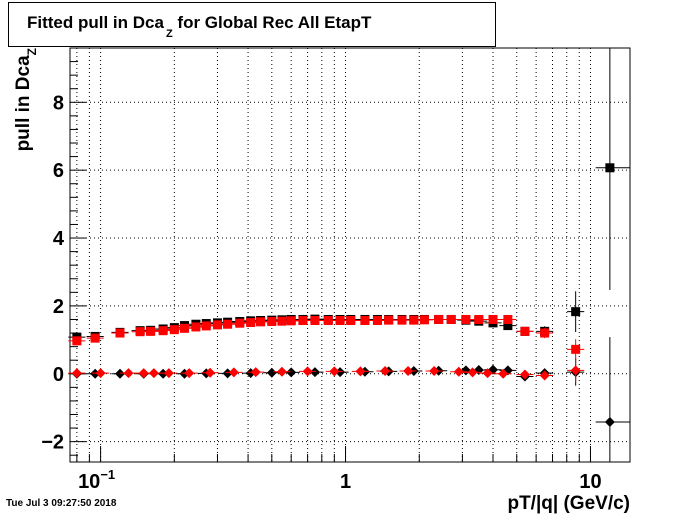 This screenshot has width=700, height=514. Describe the element at coordinates (61, 503) in the screenshot. I see `timestamp: Tue Jul 3 09:27:50 2018` at that location.